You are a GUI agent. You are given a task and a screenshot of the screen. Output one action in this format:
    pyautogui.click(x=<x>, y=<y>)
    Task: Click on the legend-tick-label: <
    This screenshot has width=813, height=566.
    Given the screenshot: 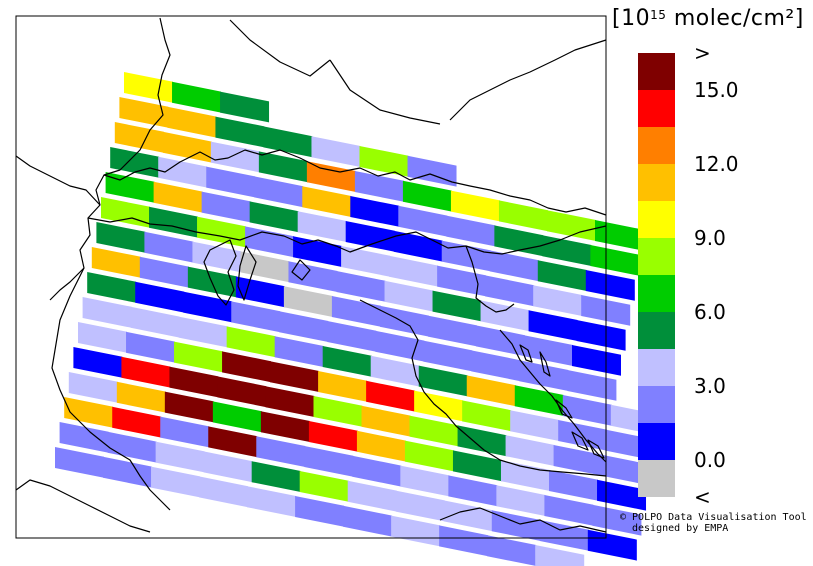 What is the action you would take?
    pyautogui.click(x=702, y=497)
    